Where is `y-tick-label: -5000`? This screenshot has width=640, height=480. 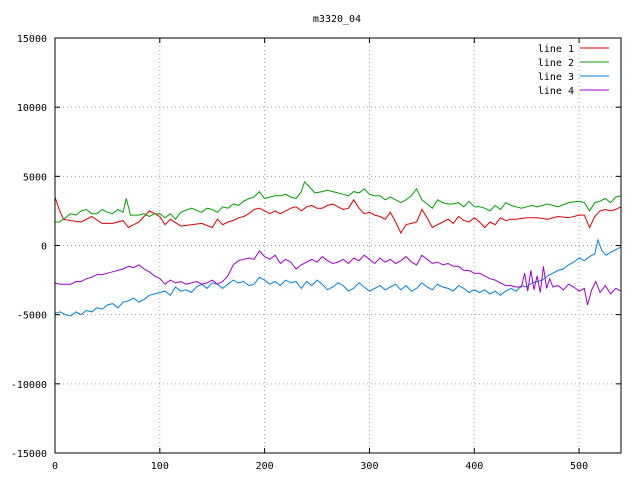
y-tick-label: -5000 is located at coordinates (32, 316).